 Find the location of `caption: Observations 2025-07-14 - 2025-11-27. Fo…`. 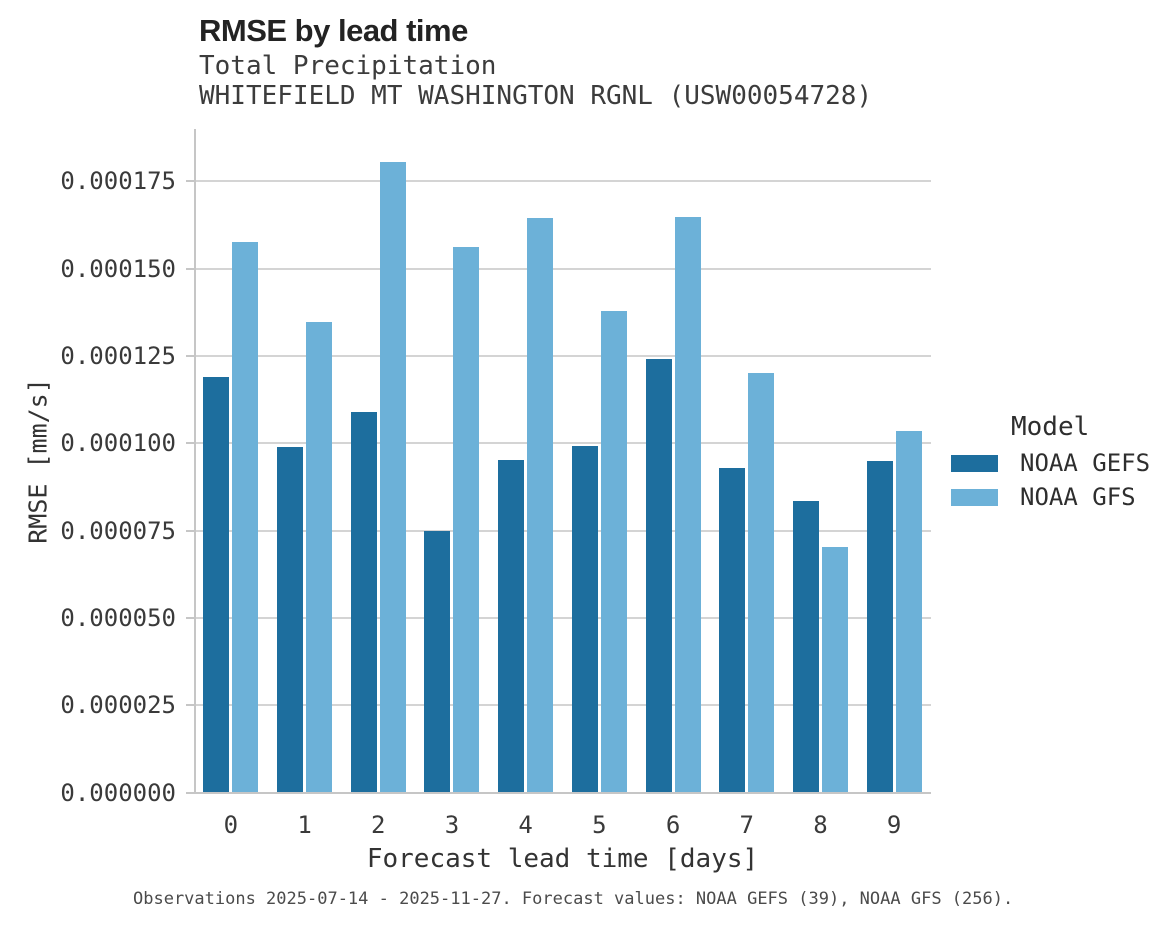

caption: Observations 2025-07-14 - 2025-11-27. Fo… is located at coordinates (573, 899).